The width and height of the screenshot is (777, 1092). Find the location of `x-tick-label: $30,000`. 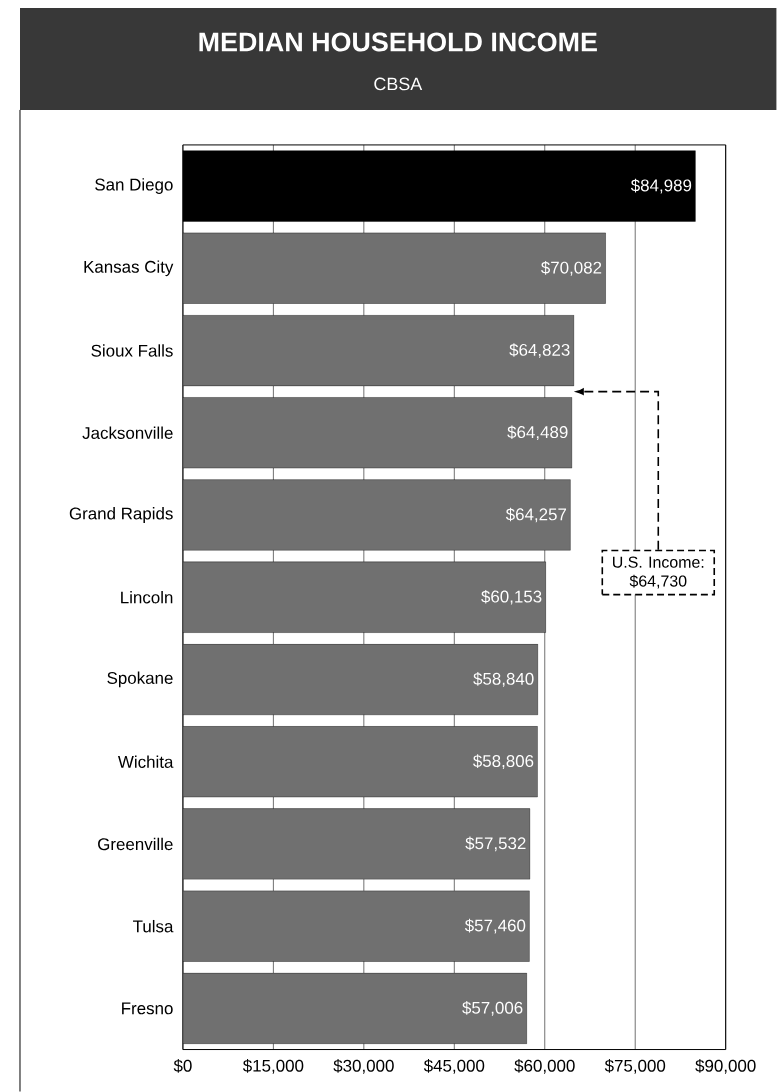

x-tick-label: $30,000 is located at coordinates (363, 1066).